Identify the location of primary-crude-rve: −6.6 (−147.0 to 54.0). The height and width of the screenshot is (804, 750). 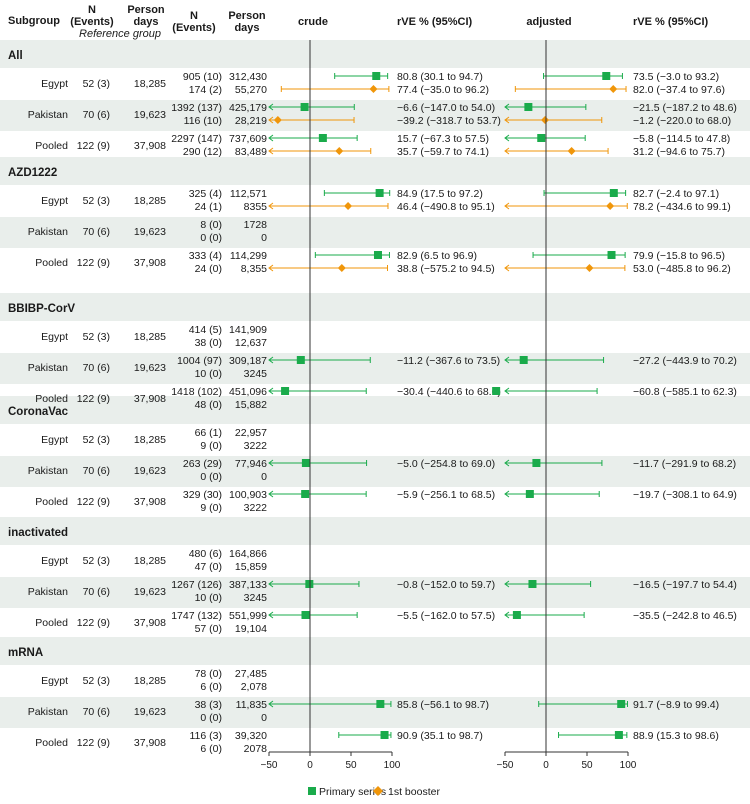
(446, 108).